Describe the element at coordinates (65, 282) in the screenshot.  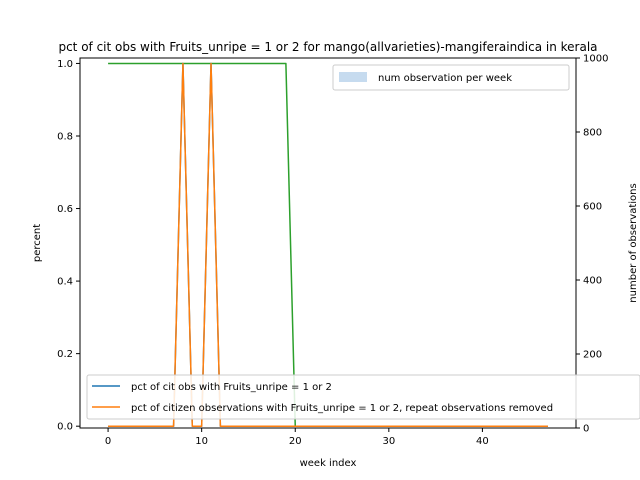
I see `y-tick-label: 0.4` at that location.